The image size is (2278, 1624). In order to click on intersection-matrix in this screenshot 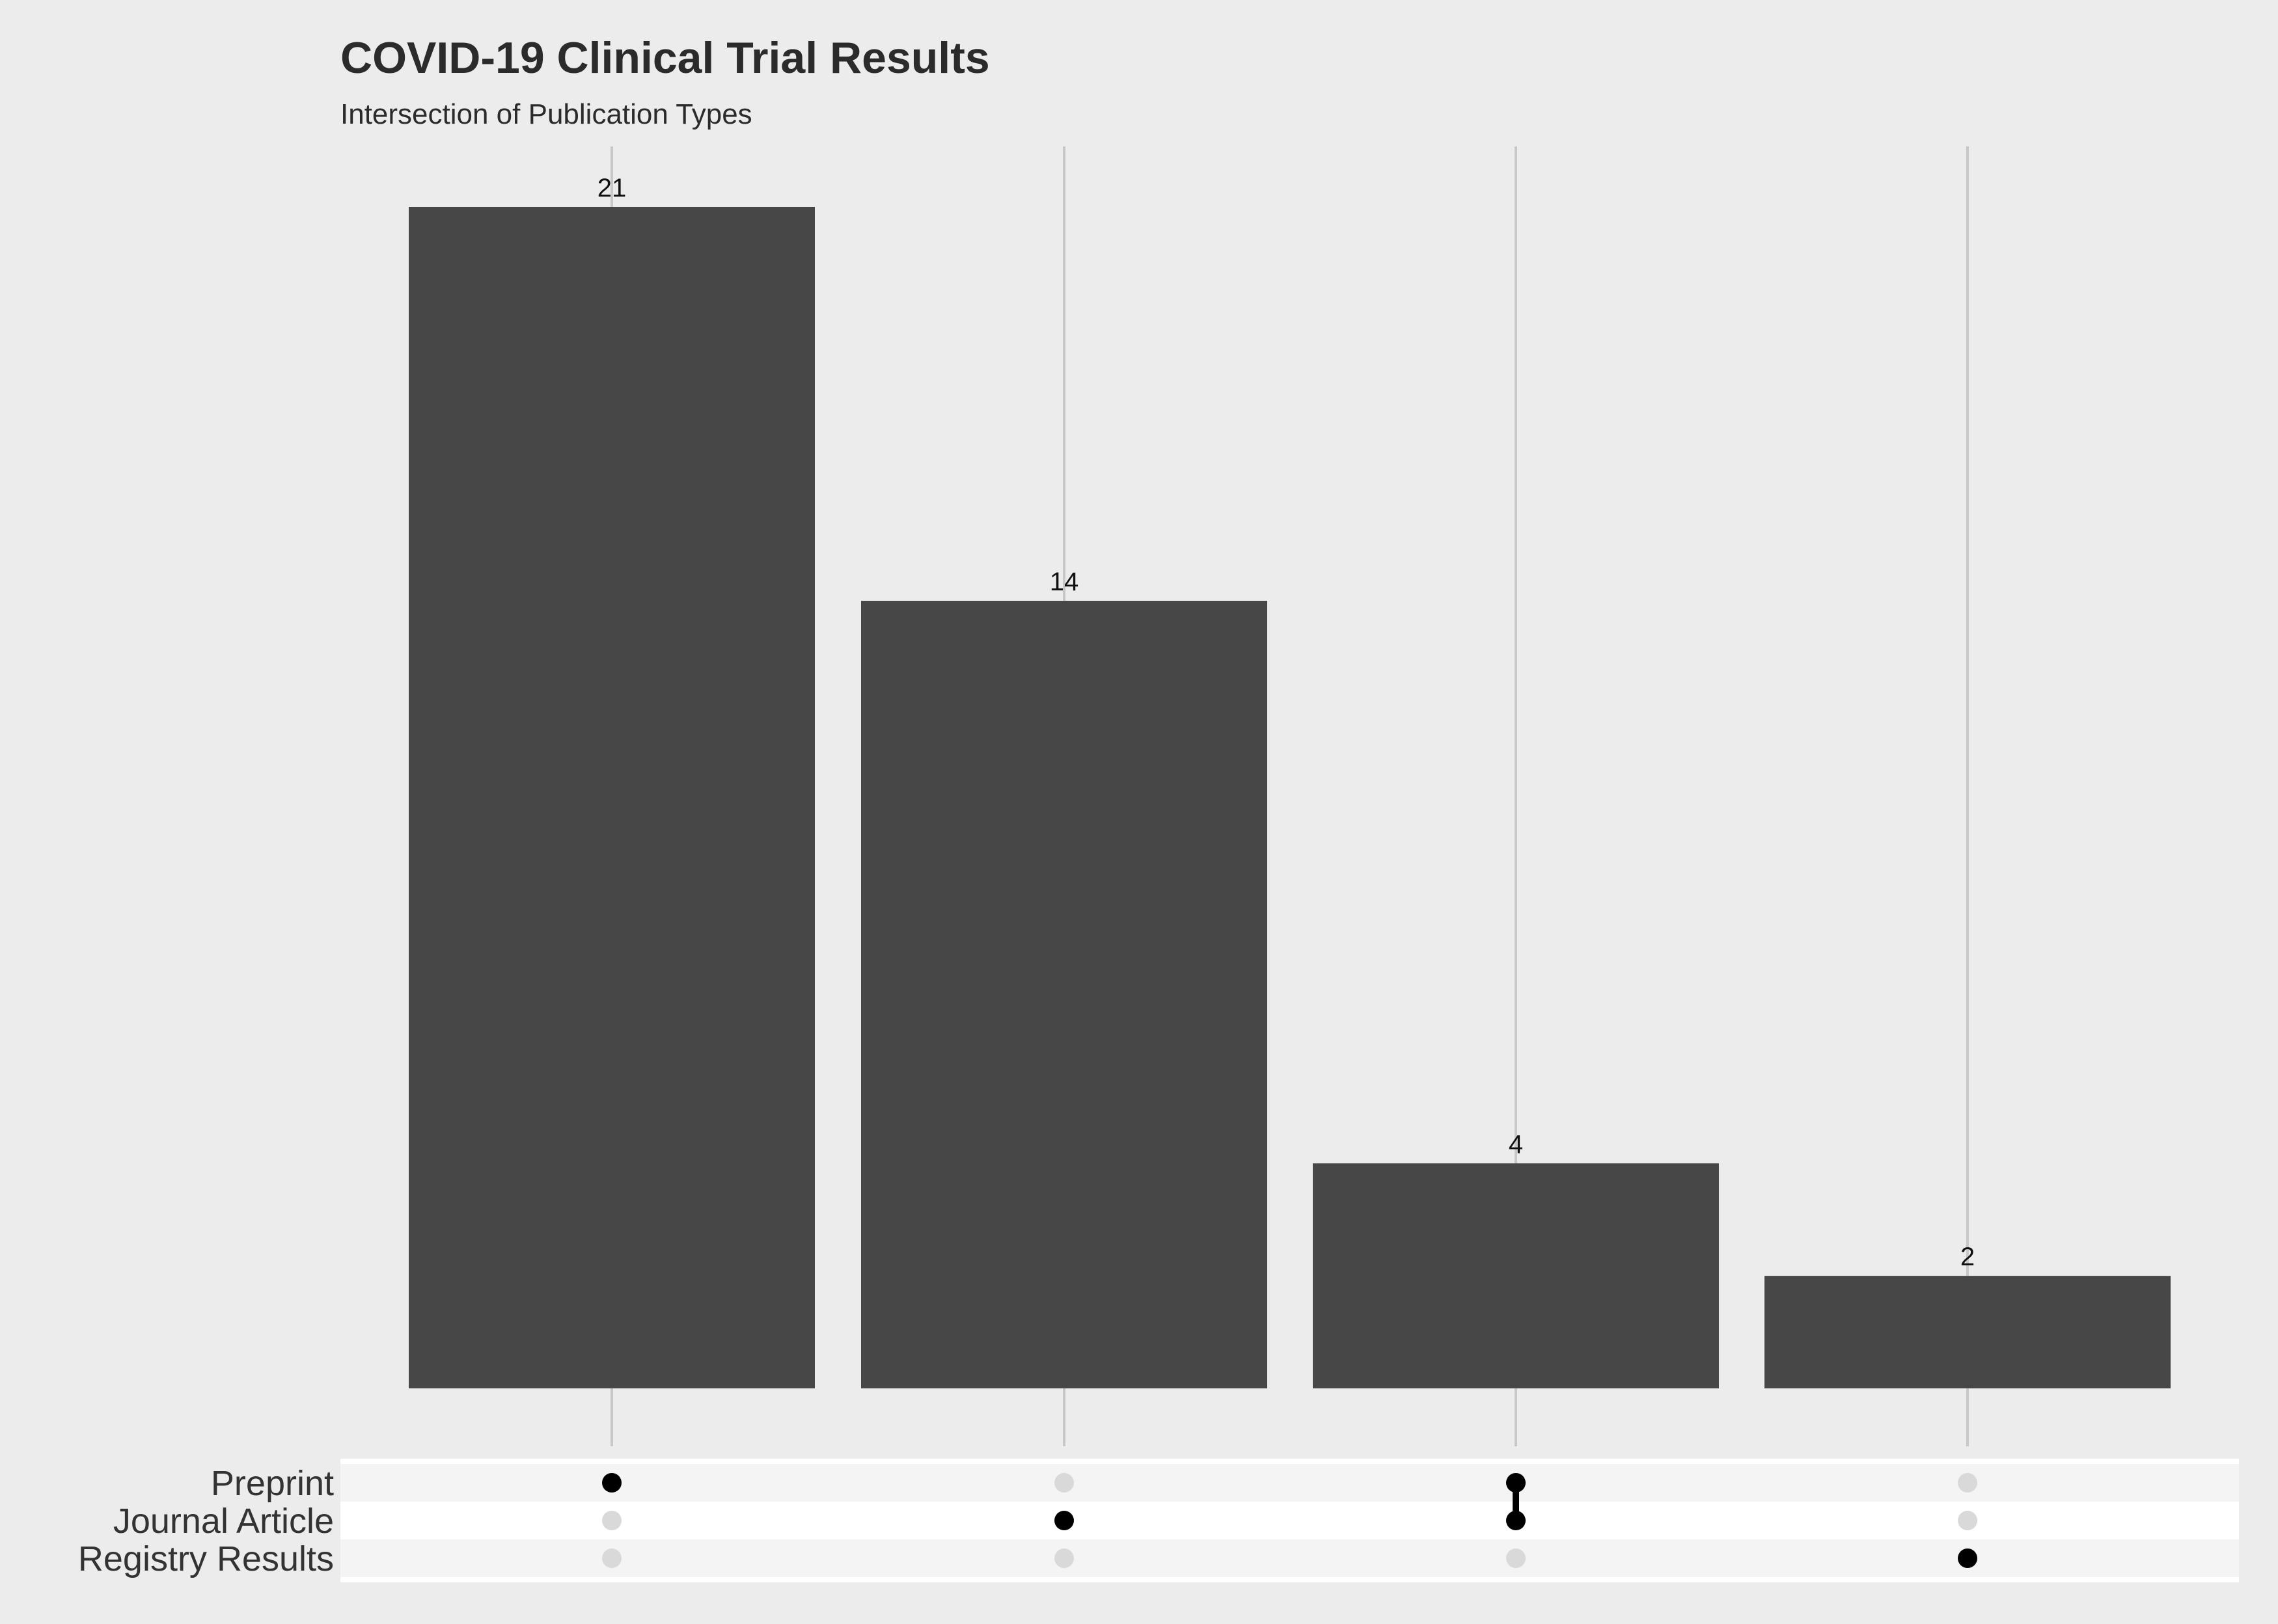, I will do `click(1290, 1520)`.